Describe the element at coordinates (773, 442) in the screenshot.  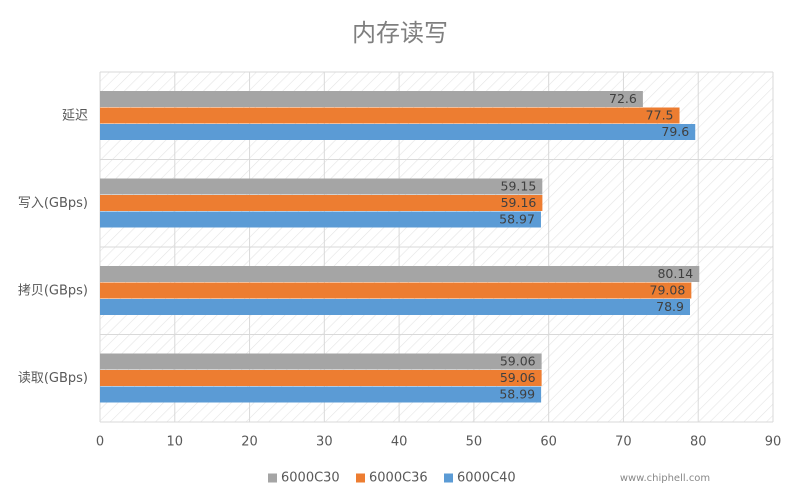
I see `x-tick-label: 90` at that location.